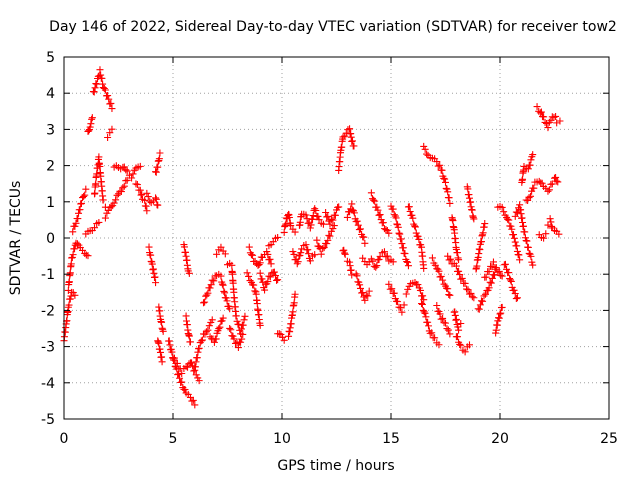  I want to click on x-axis-label: GPS time / hours, so click(335, 466).